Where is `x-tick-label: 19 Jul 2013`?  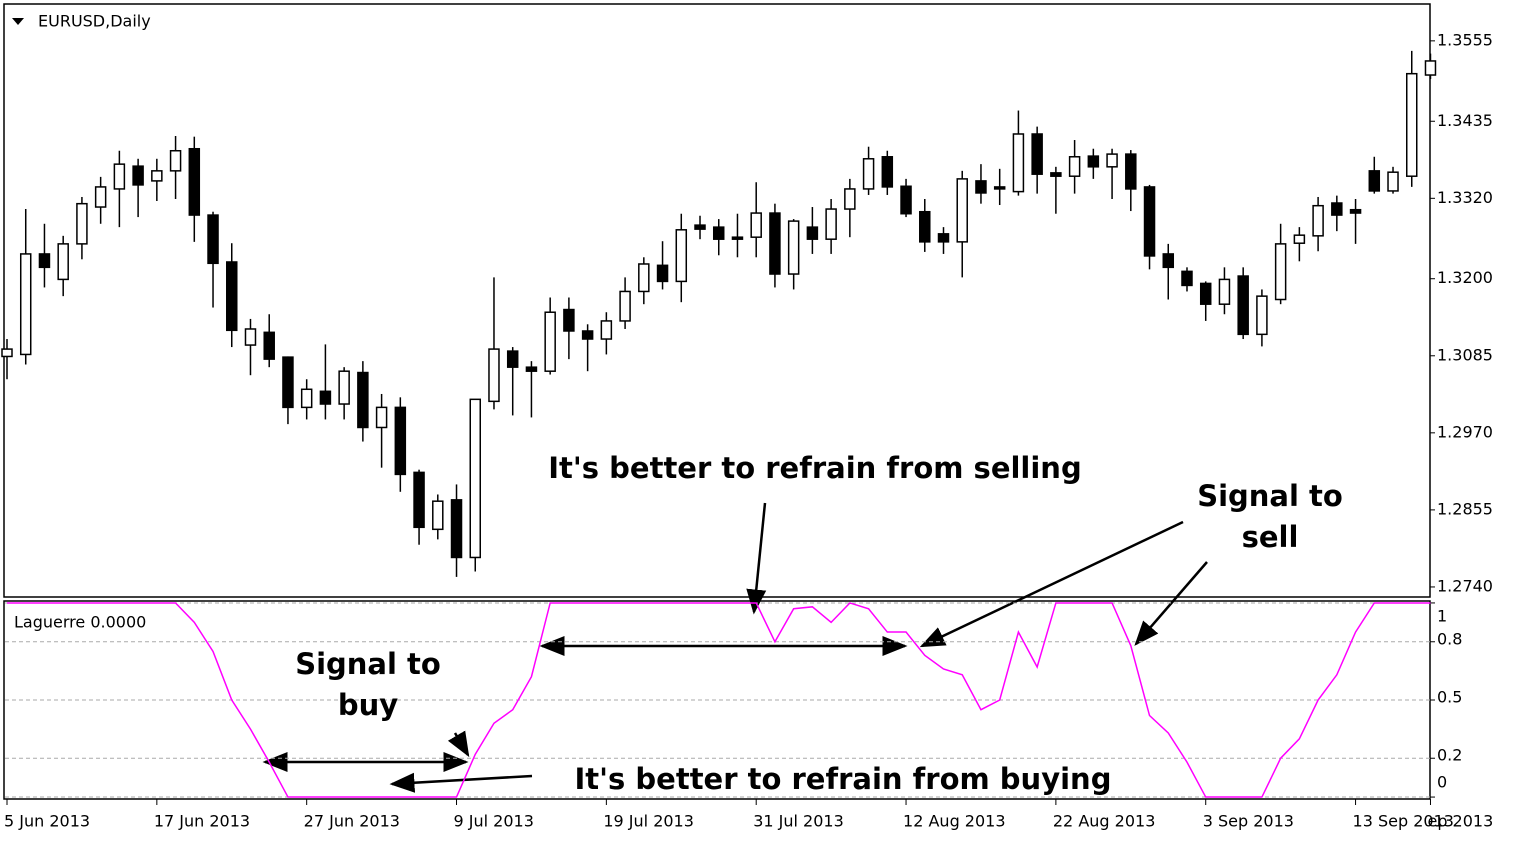
x-tick-label: 19 Jul 2013 is located at coordinates (648, 821).